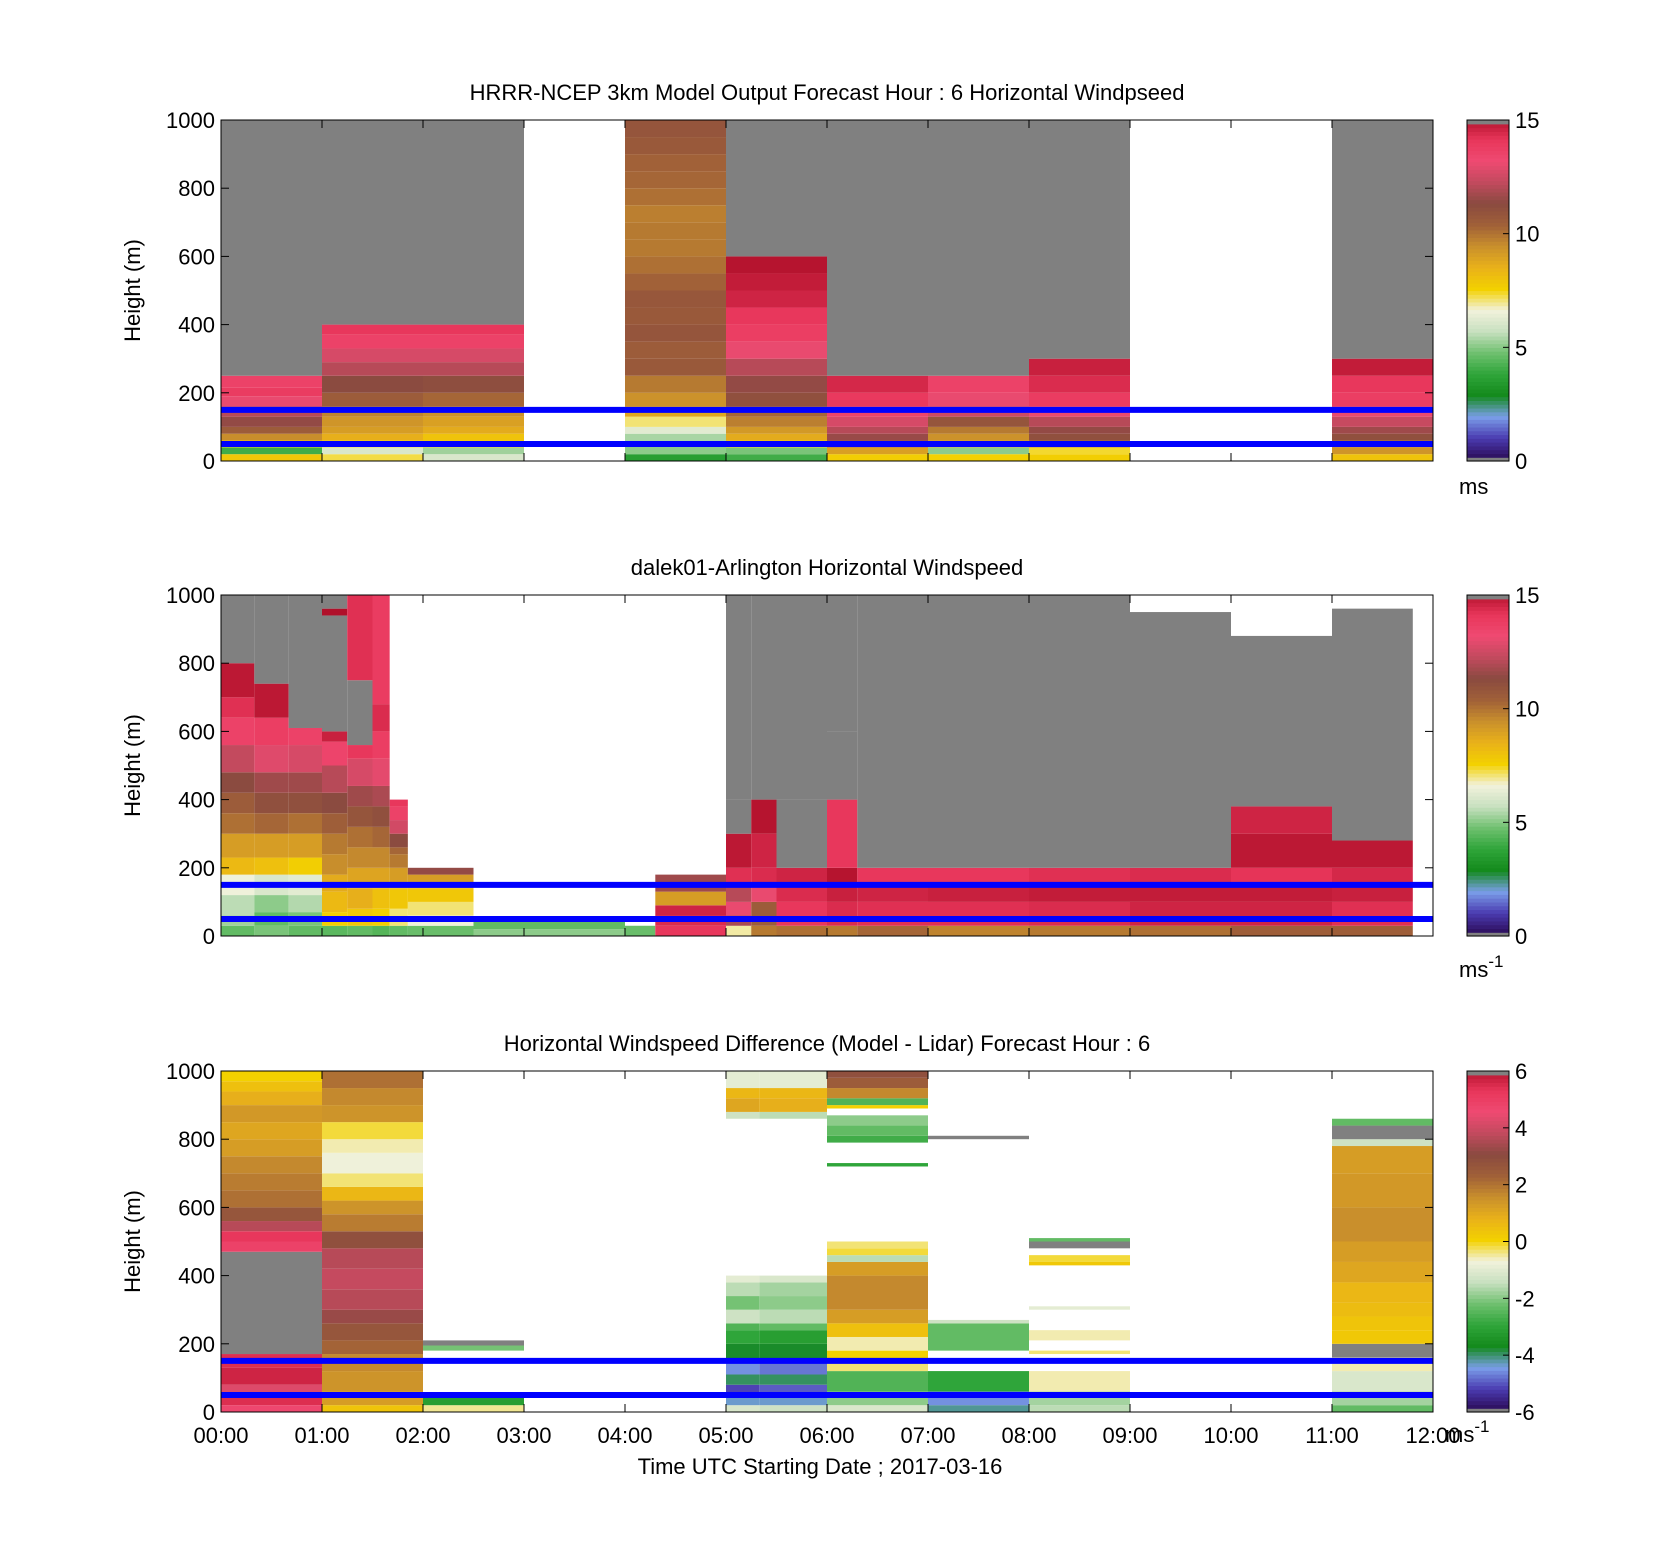 This screenshot has width=1680, height=1566. I want to click on y-axis-label: Height (m), so click(132, 765).